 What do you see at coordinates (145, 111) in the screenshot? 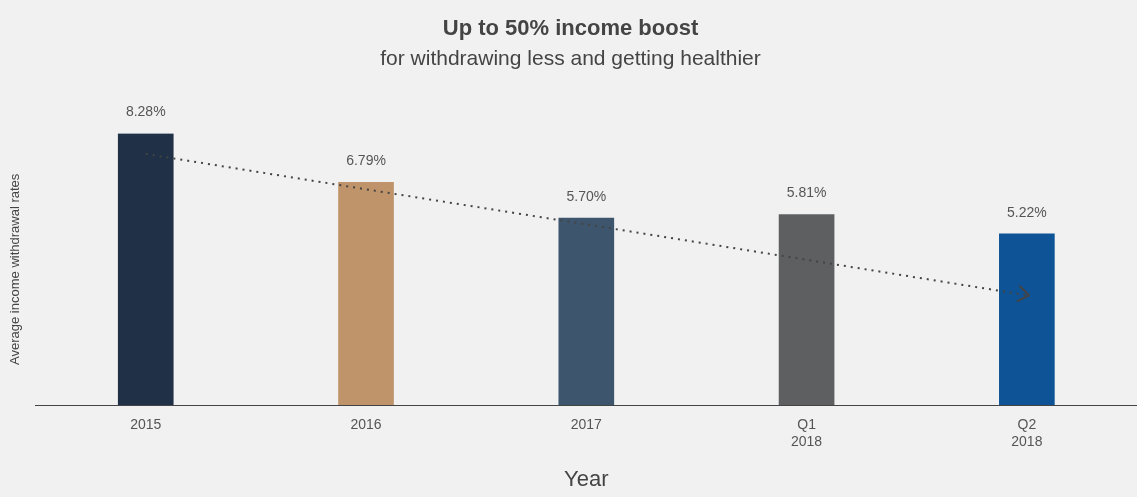
I see `data-label: 8.28%` at bounding box center [145, 111].